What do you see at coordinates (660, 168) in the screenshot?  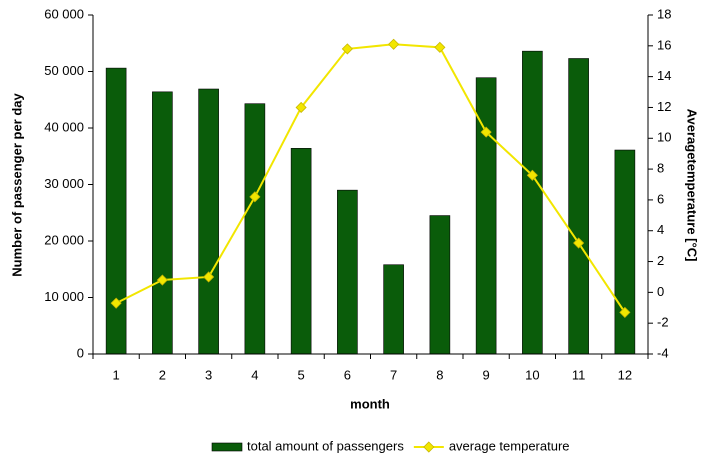 I see `y2-tick-label: 8` at bounding box center [660, 168].